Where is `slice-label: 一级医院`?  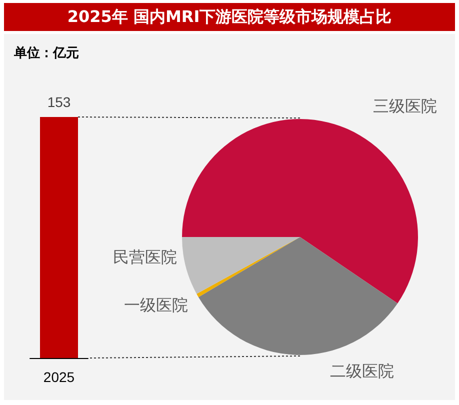 slice-label: 一级医院 is located at coordinates (156, 305).